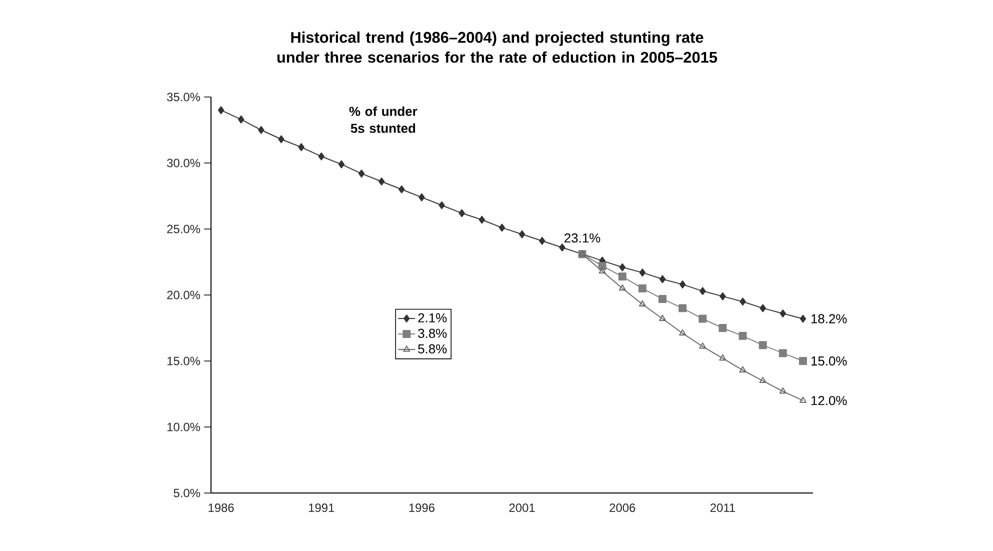 The image size is (993, 551). Describe the element at coordinates (187, 493) in the screenshot. I see `y-tick-label: 5.0%` at that location.